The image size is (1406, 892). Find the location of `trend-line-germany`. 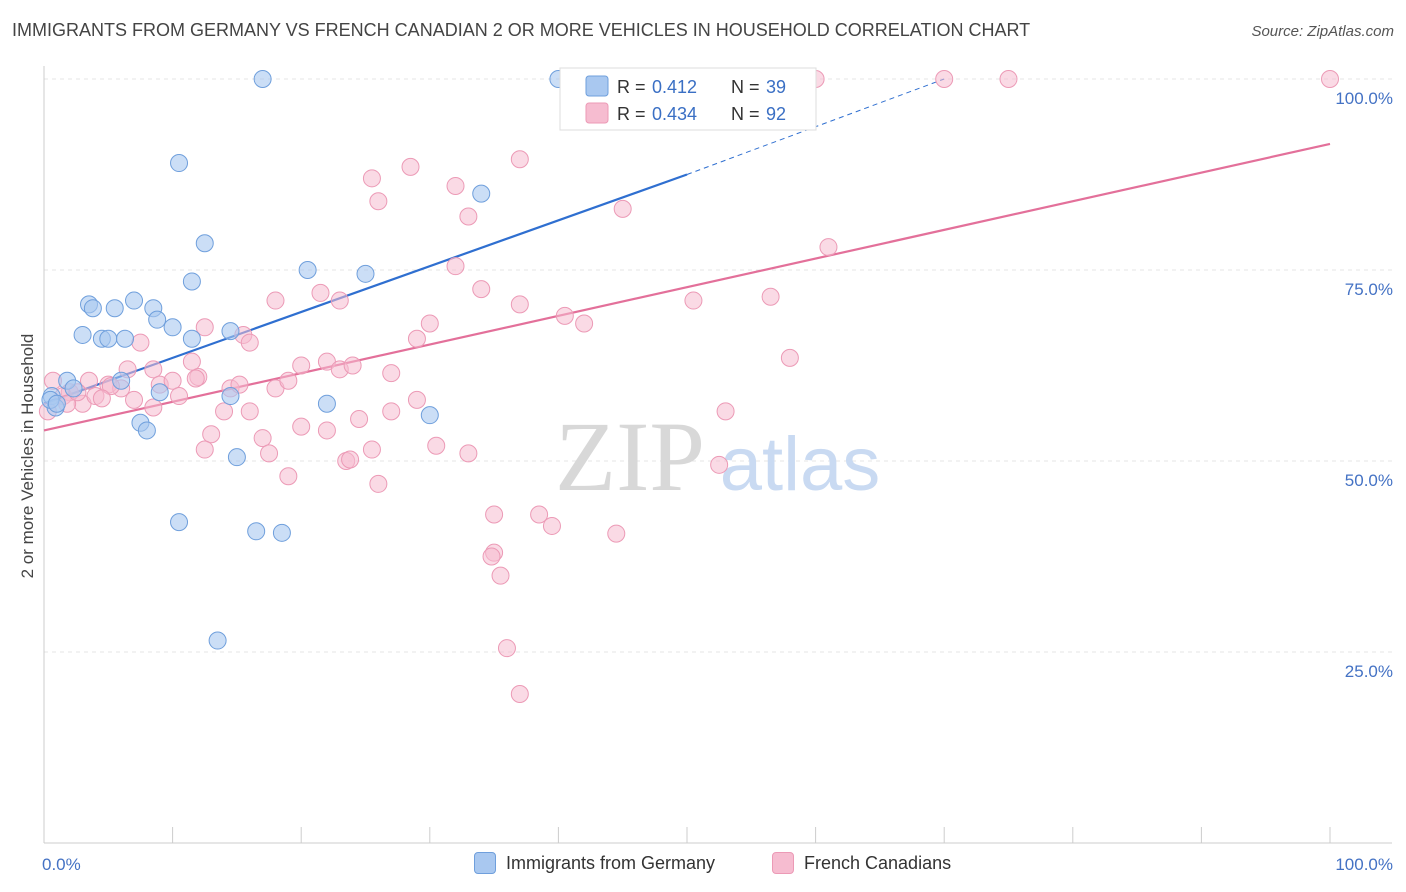

trend-line-germany is located at coordinates (365, 289).